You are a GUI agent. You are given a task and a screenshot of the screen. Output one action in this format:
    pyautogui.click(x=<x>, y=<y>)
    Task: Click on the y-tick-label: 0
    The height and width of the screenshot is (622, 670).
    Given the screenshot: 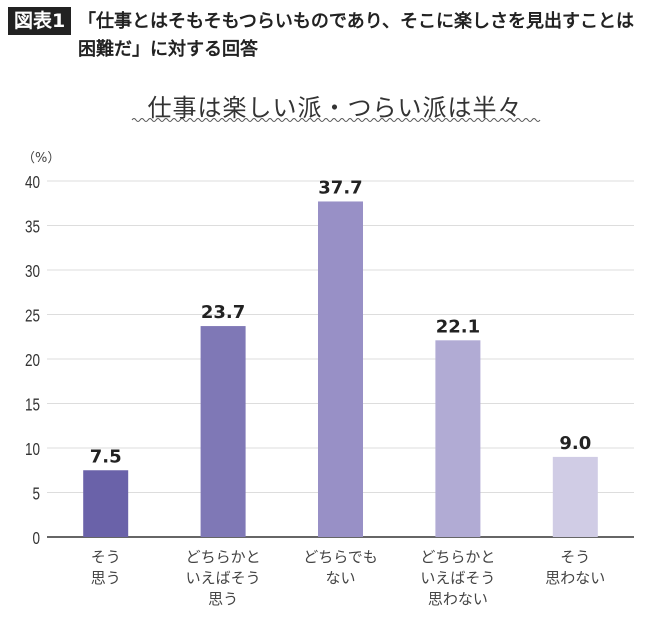 What is the action you would take?
    pyautogui.click(x=36, y=538)
    